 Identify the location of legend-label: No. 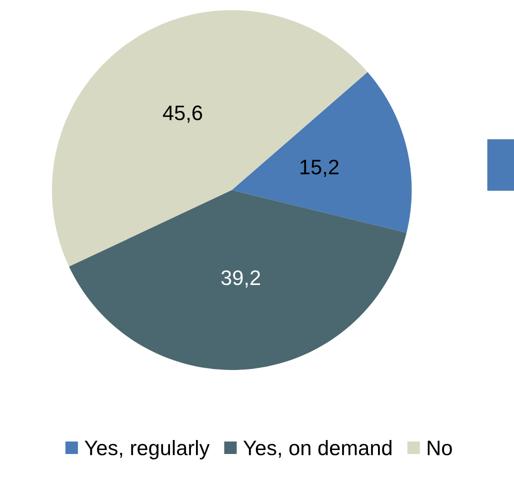
(440, 448).